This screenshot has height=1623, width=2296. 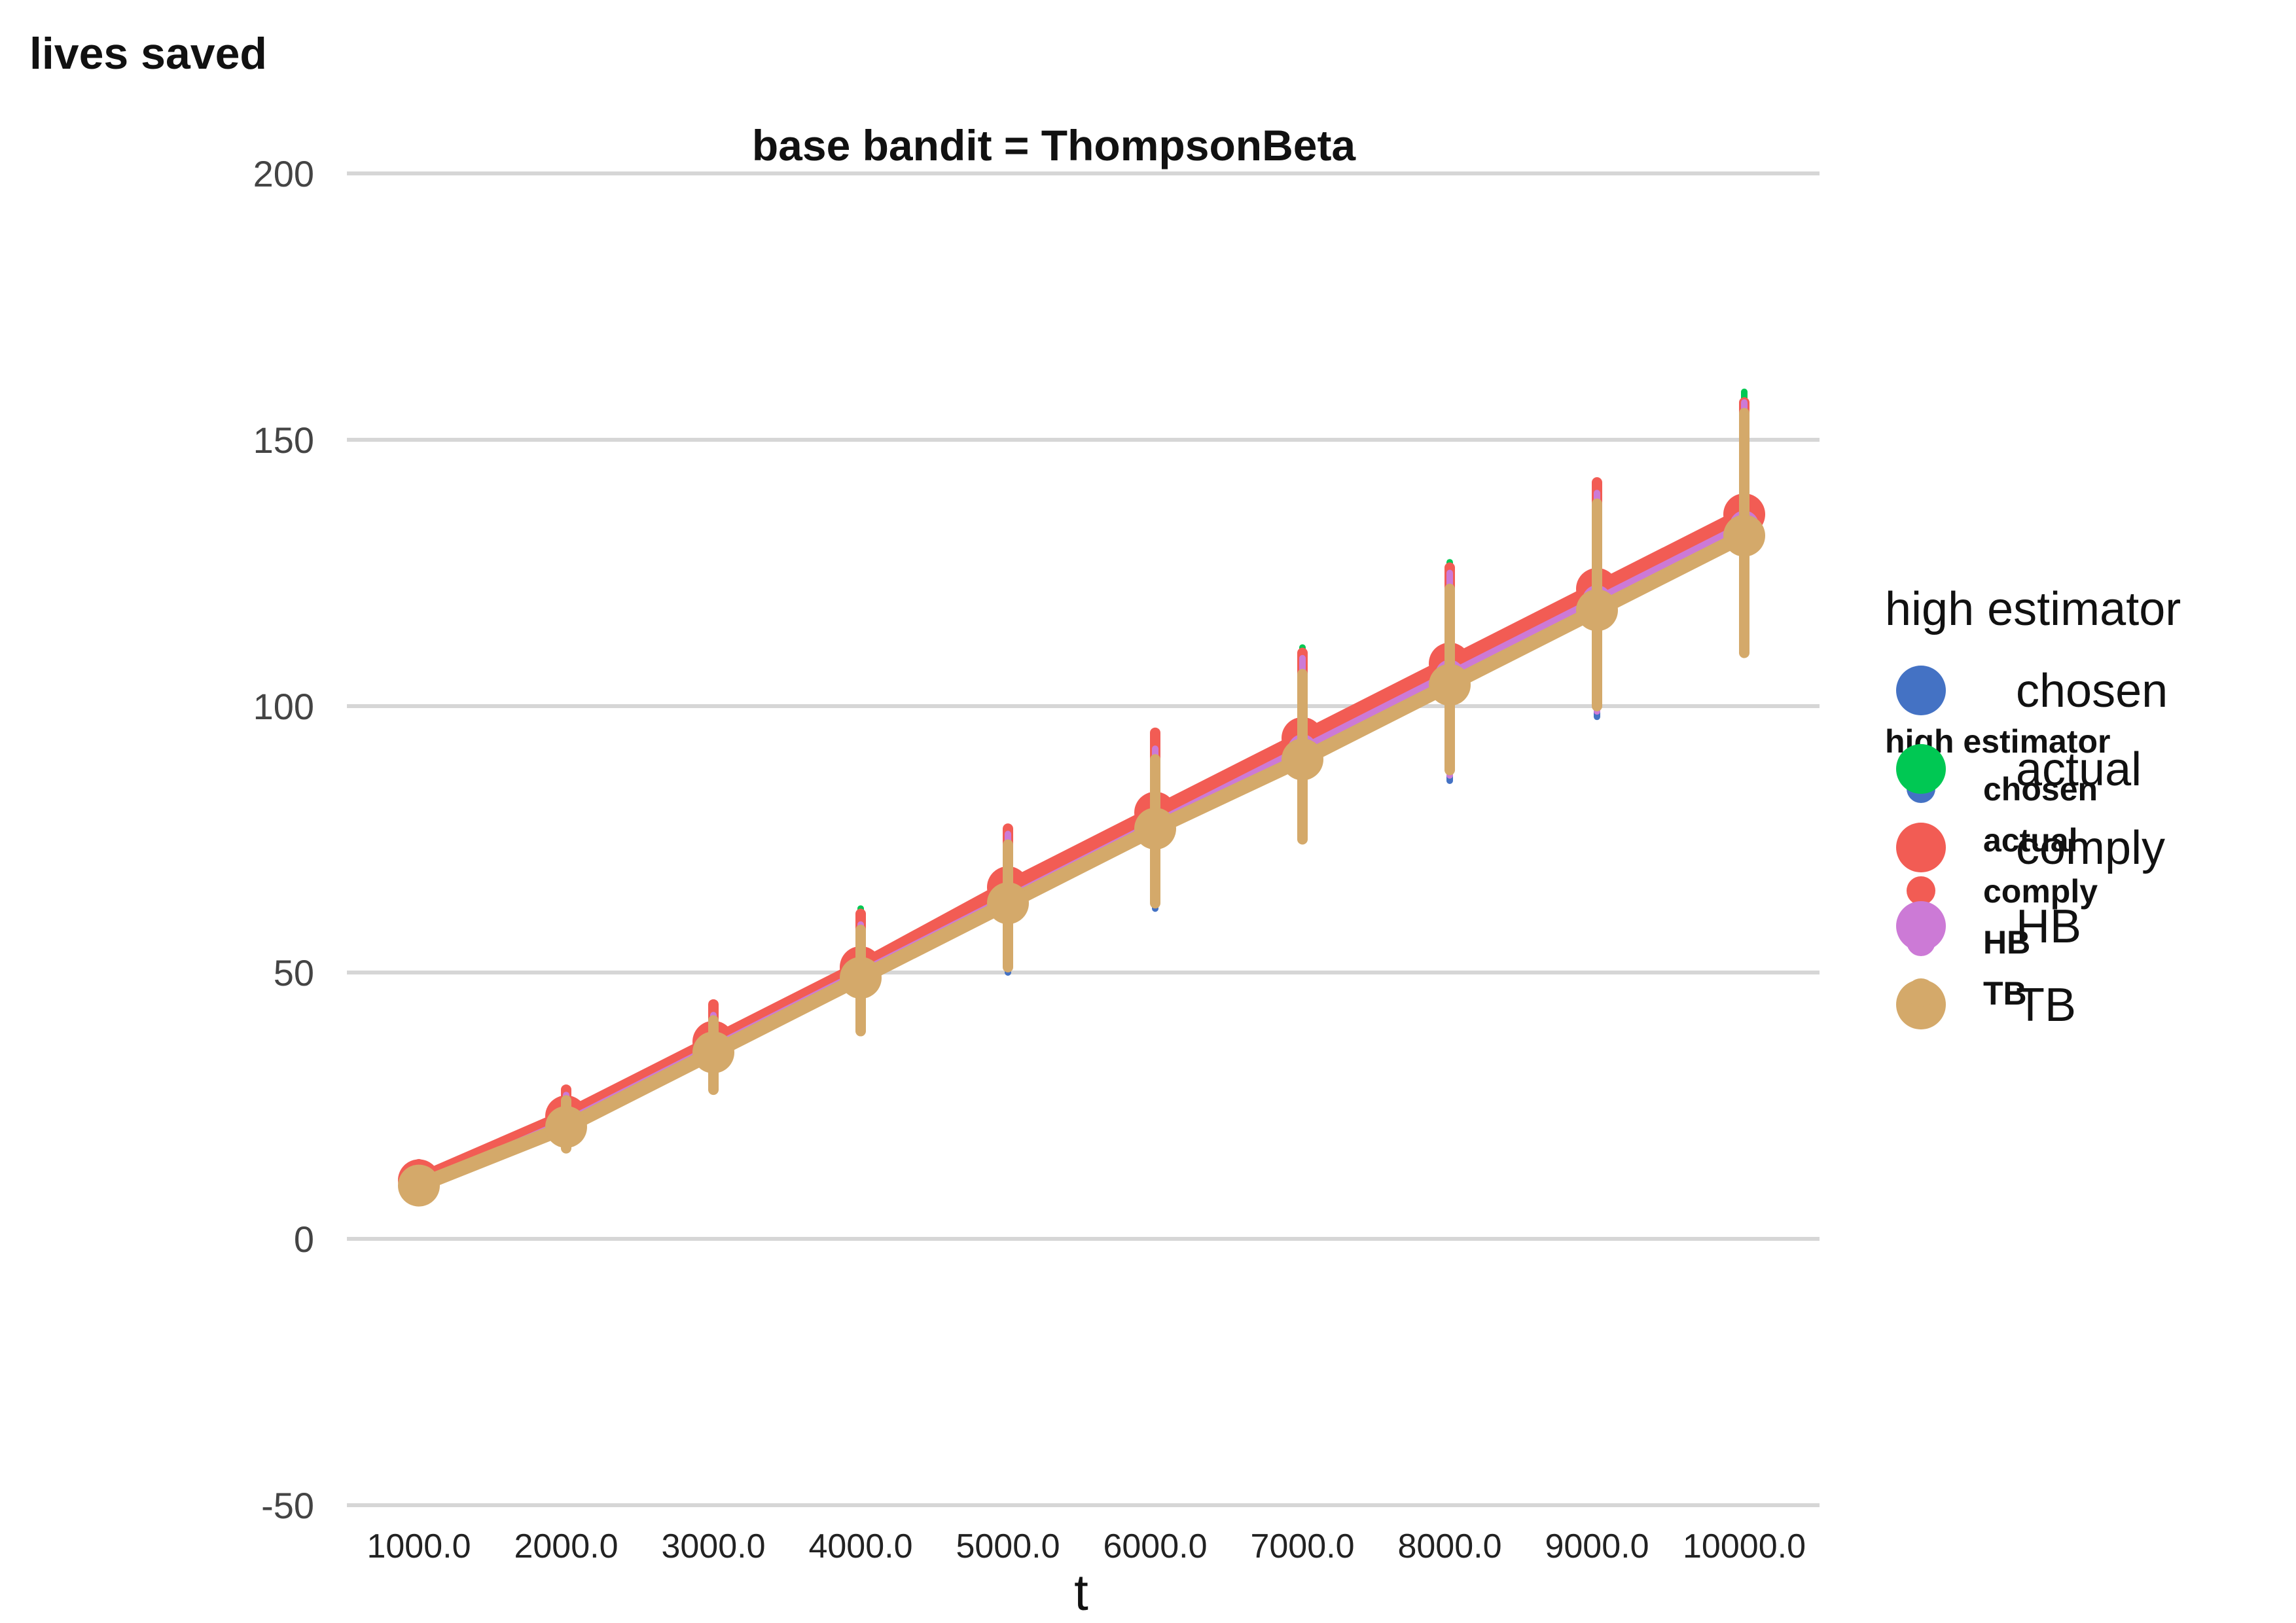 What do you see at coordinates (566, 1546) in the screenshot?
I see `x-tick-label: 2000.0` at bounding box center [566, 1546].